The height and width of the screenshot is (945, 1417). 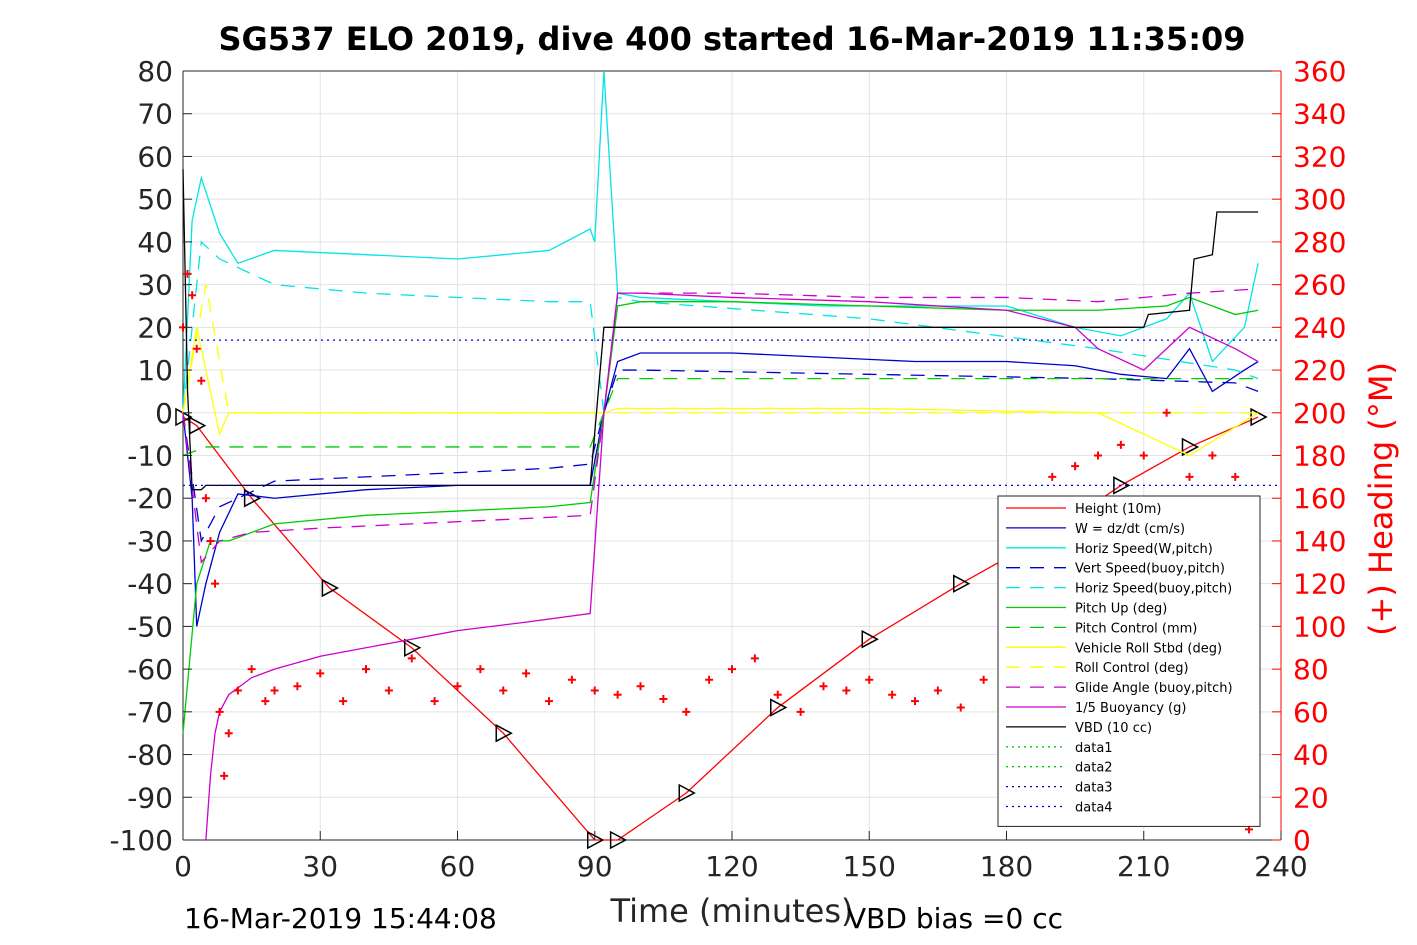 What do you see at coordinates (155, 114) in the screenshot?
I see `y-tick-label: 70` at bounding box center [155, 114].